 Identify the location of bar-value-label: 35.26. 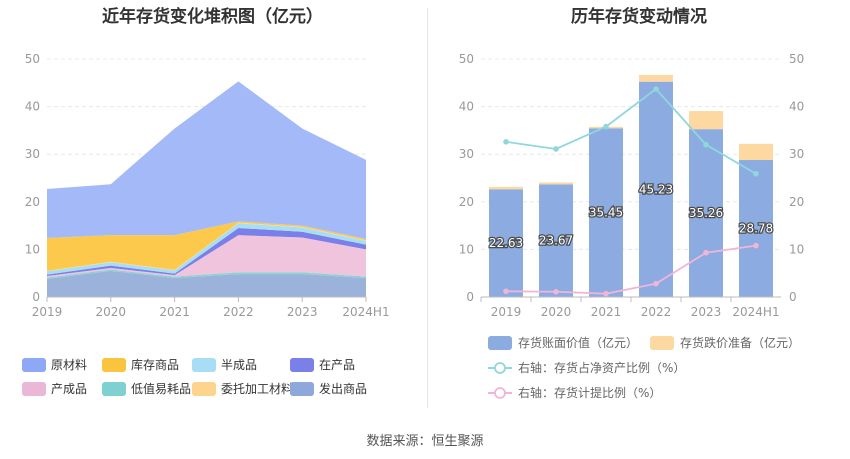
(706, 213).